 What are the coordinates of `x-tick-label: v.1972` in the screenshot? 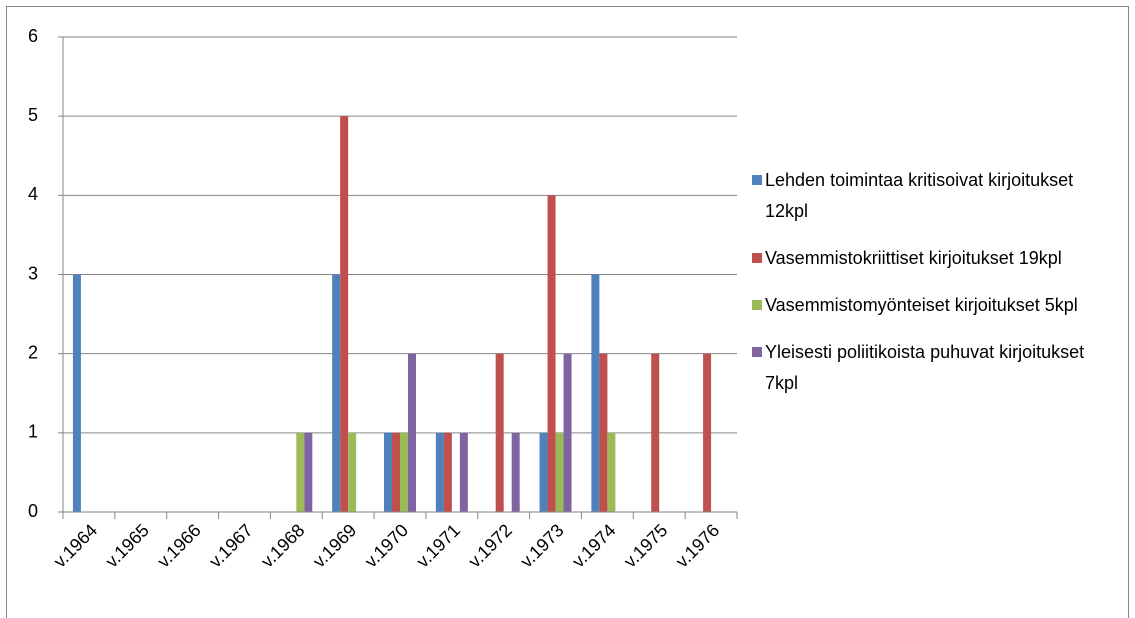 It's located at (489, 545).